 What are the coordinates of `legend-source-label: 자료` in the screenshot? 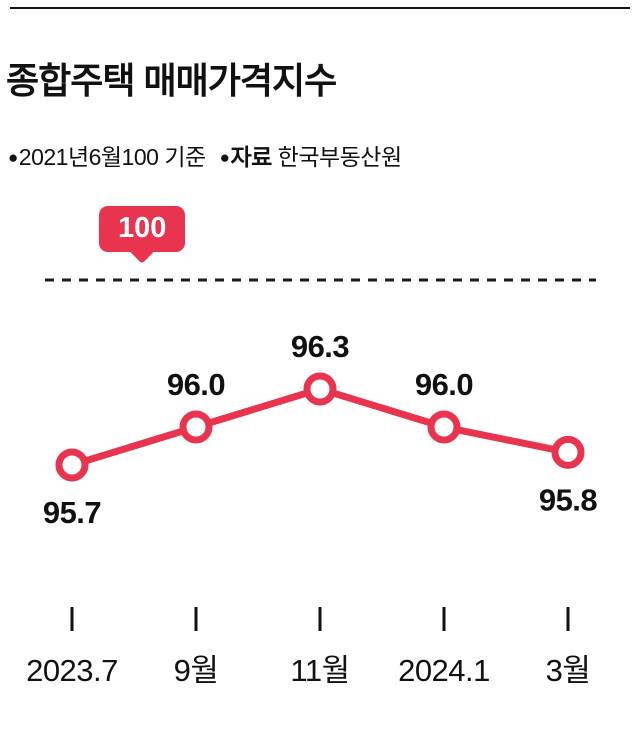 It's located at (251, 157).